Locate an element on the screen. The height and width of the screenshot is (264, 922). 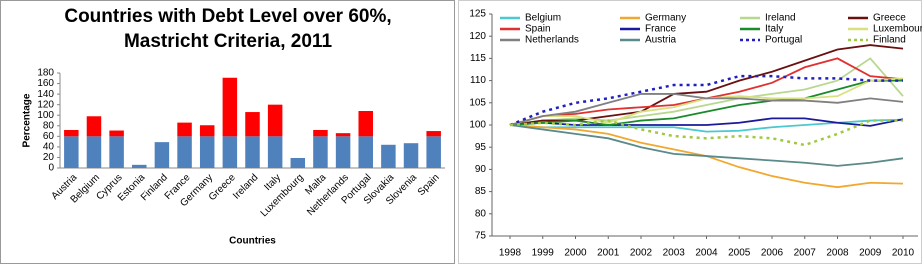
x-tick-label: 2001 is located at coordinates (608, 253).